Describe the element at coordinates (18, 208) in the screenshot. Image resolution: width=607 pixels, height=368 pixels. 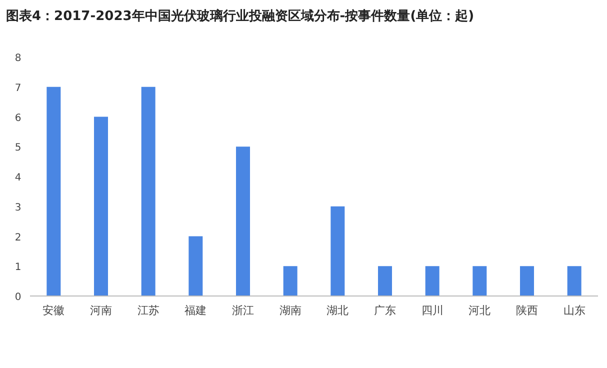
I see `y-tick-label: 3` at that location.